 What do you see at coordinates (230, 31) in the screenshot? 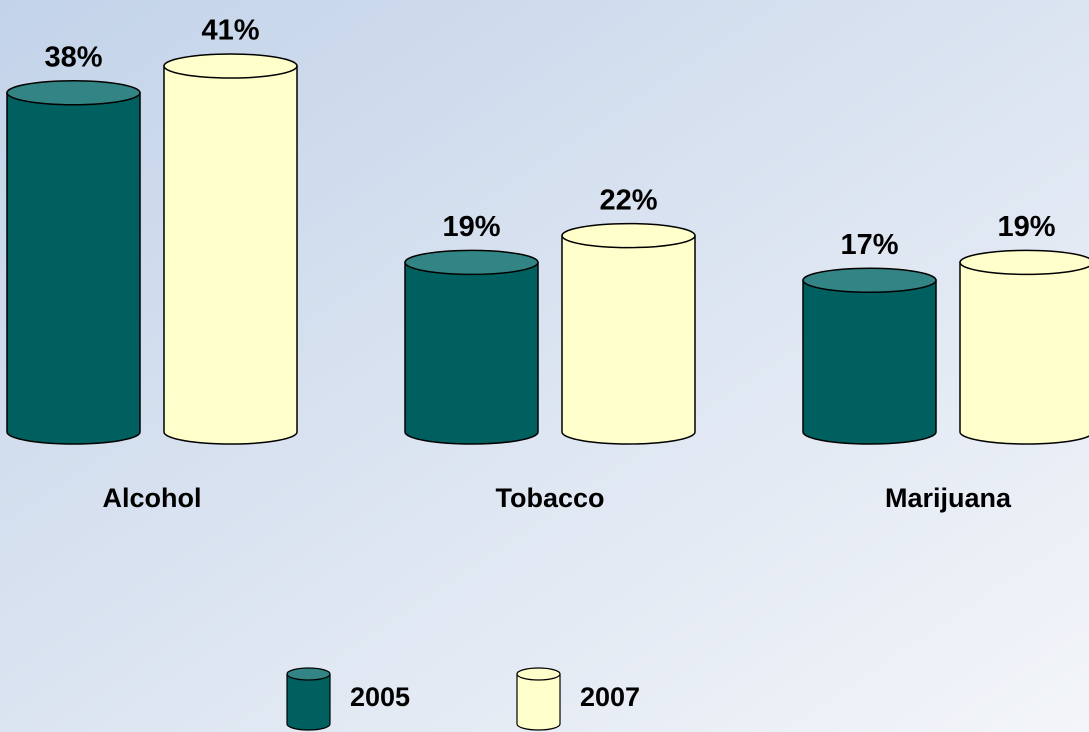
I see `value-label: 41%` at bounding box center [230, 31].